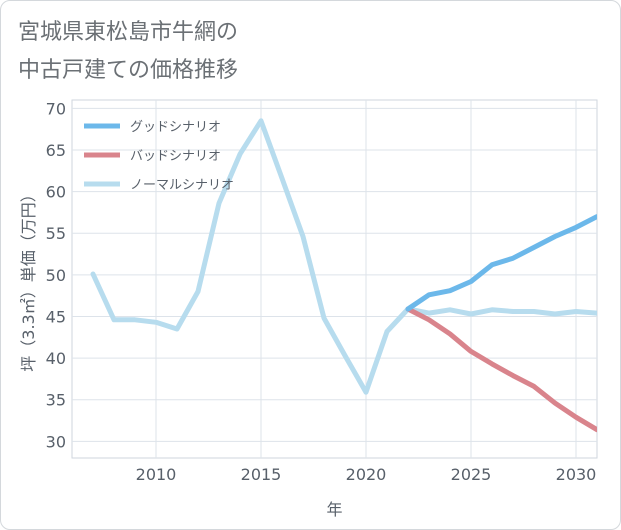 The width and height of the screenshot is (621, 530). What do you see at coordinates (56, 233) in the screenshot?
I see `y-tick-label: 55` at bounding box center [56, 233].